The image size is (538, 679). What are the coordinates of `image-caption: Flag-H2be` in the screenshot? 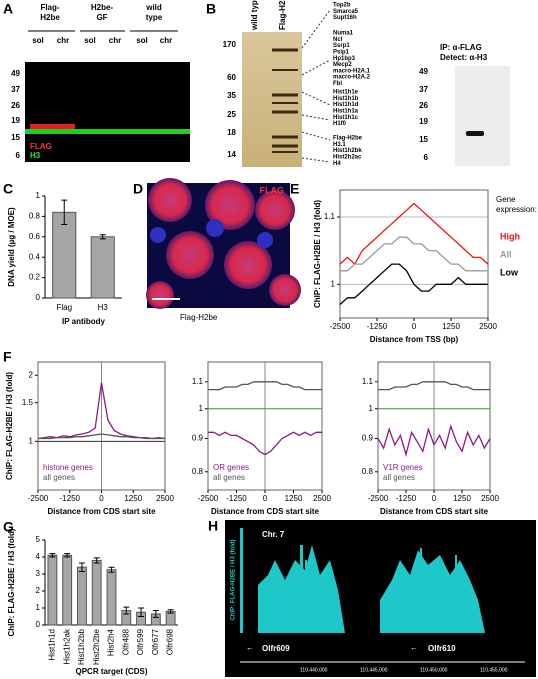 It's located at (199, 317).